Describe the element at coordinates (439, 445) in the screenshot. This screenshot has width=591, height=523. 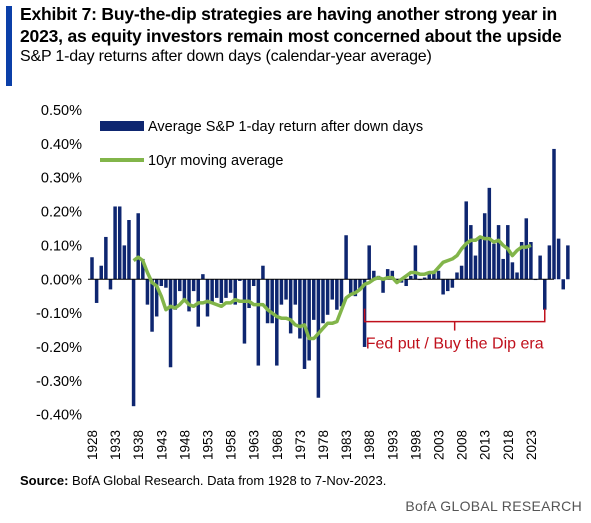
I see `x-tick-label: 2003` at that location.